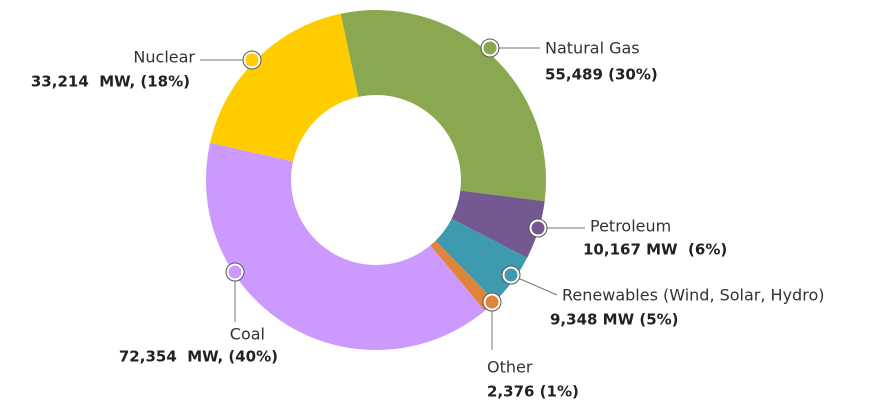  I want to click on data-label: 72,354 MW, (40%), so click(198, 357).